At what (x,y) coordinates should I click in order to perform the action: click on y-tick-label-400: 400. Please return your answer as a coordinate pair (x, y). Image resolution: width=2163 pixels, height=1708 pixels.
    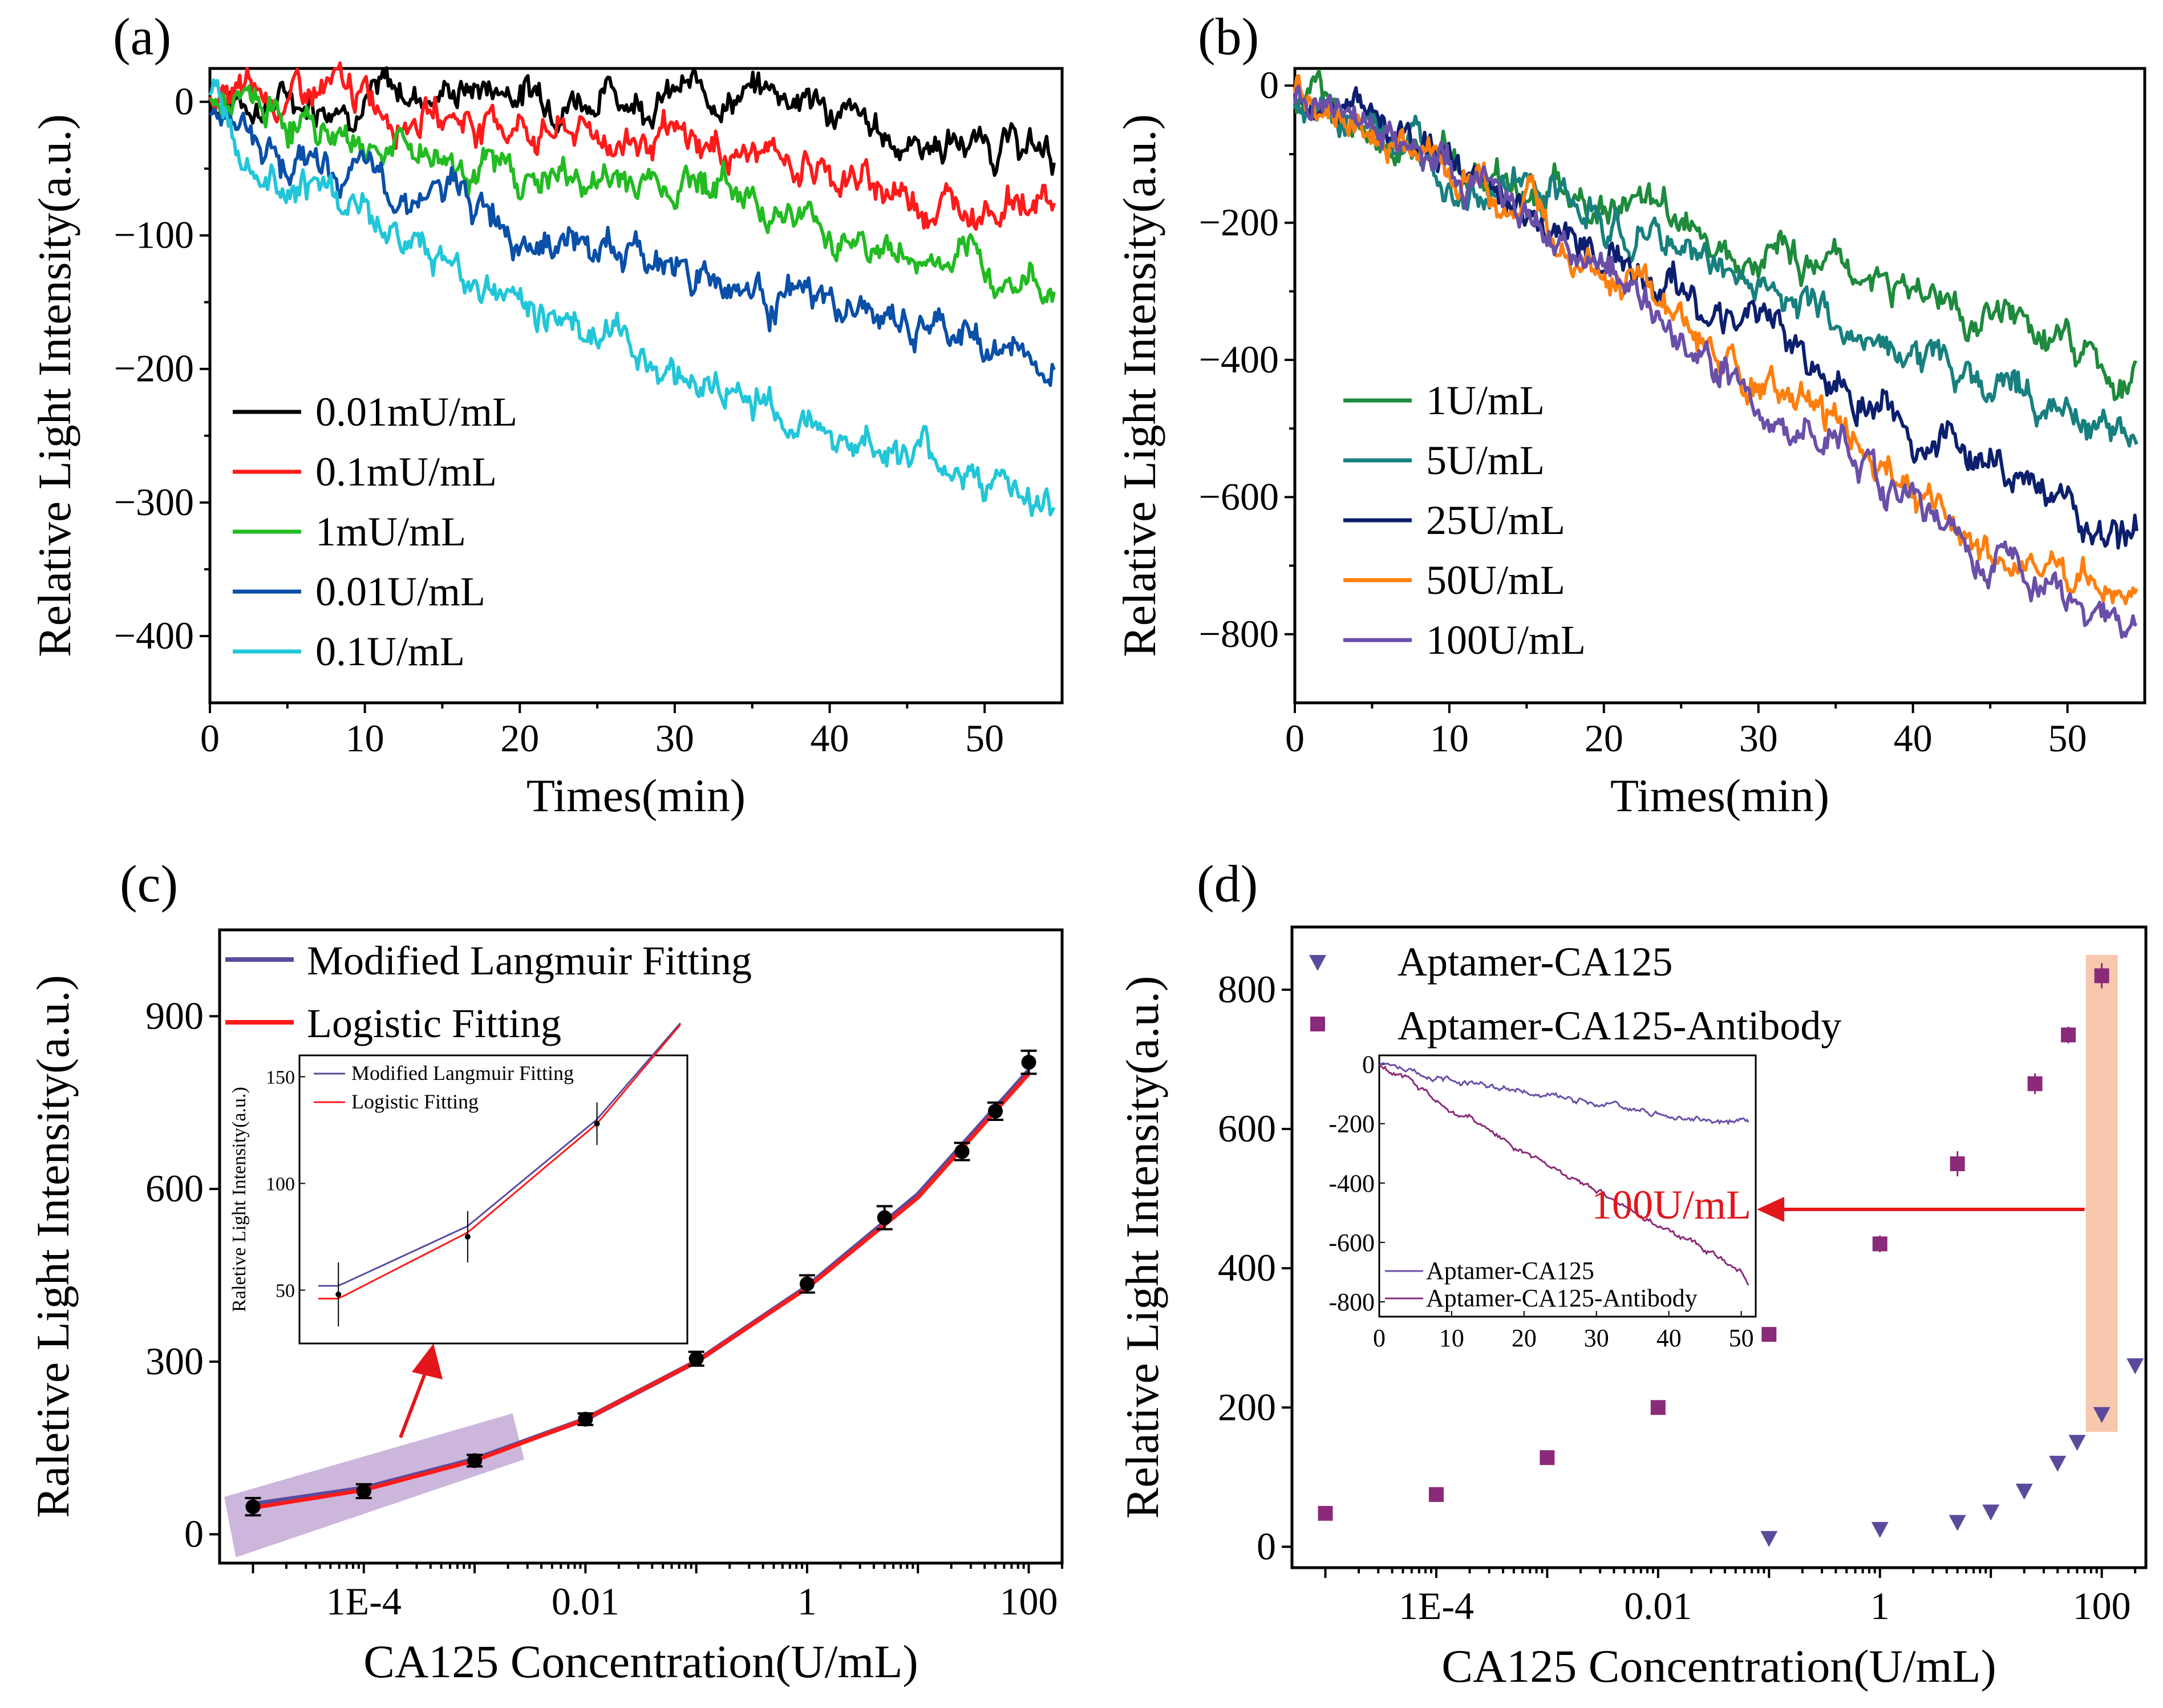
    Looking at the image, I should click on (1247, 1267).